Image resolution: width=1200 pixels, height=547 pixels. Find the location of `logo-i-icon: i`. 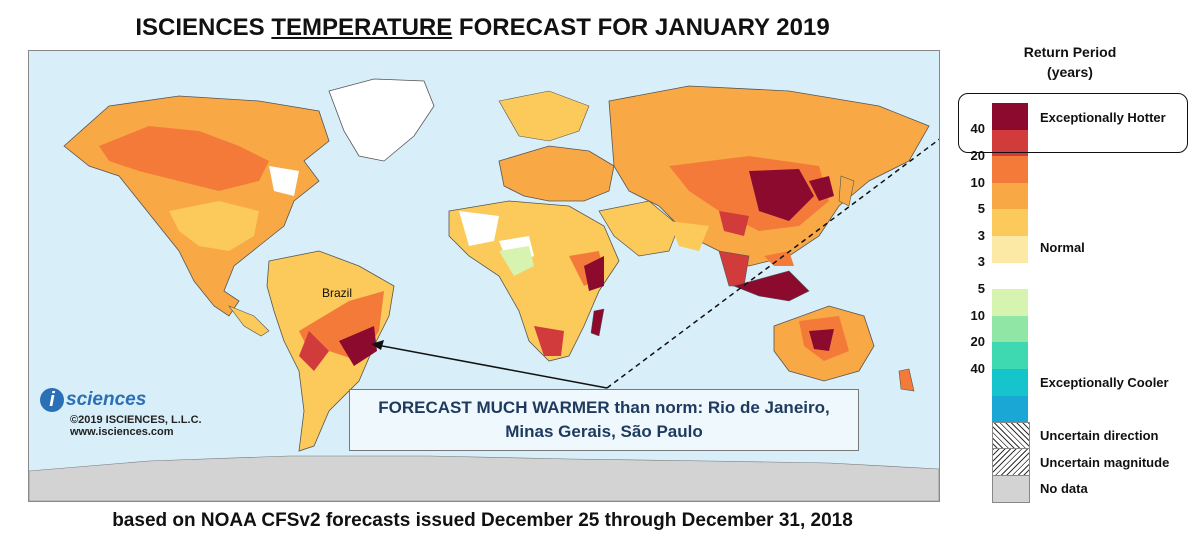

logo-i-icon: i is located at coordinates (52, 400).